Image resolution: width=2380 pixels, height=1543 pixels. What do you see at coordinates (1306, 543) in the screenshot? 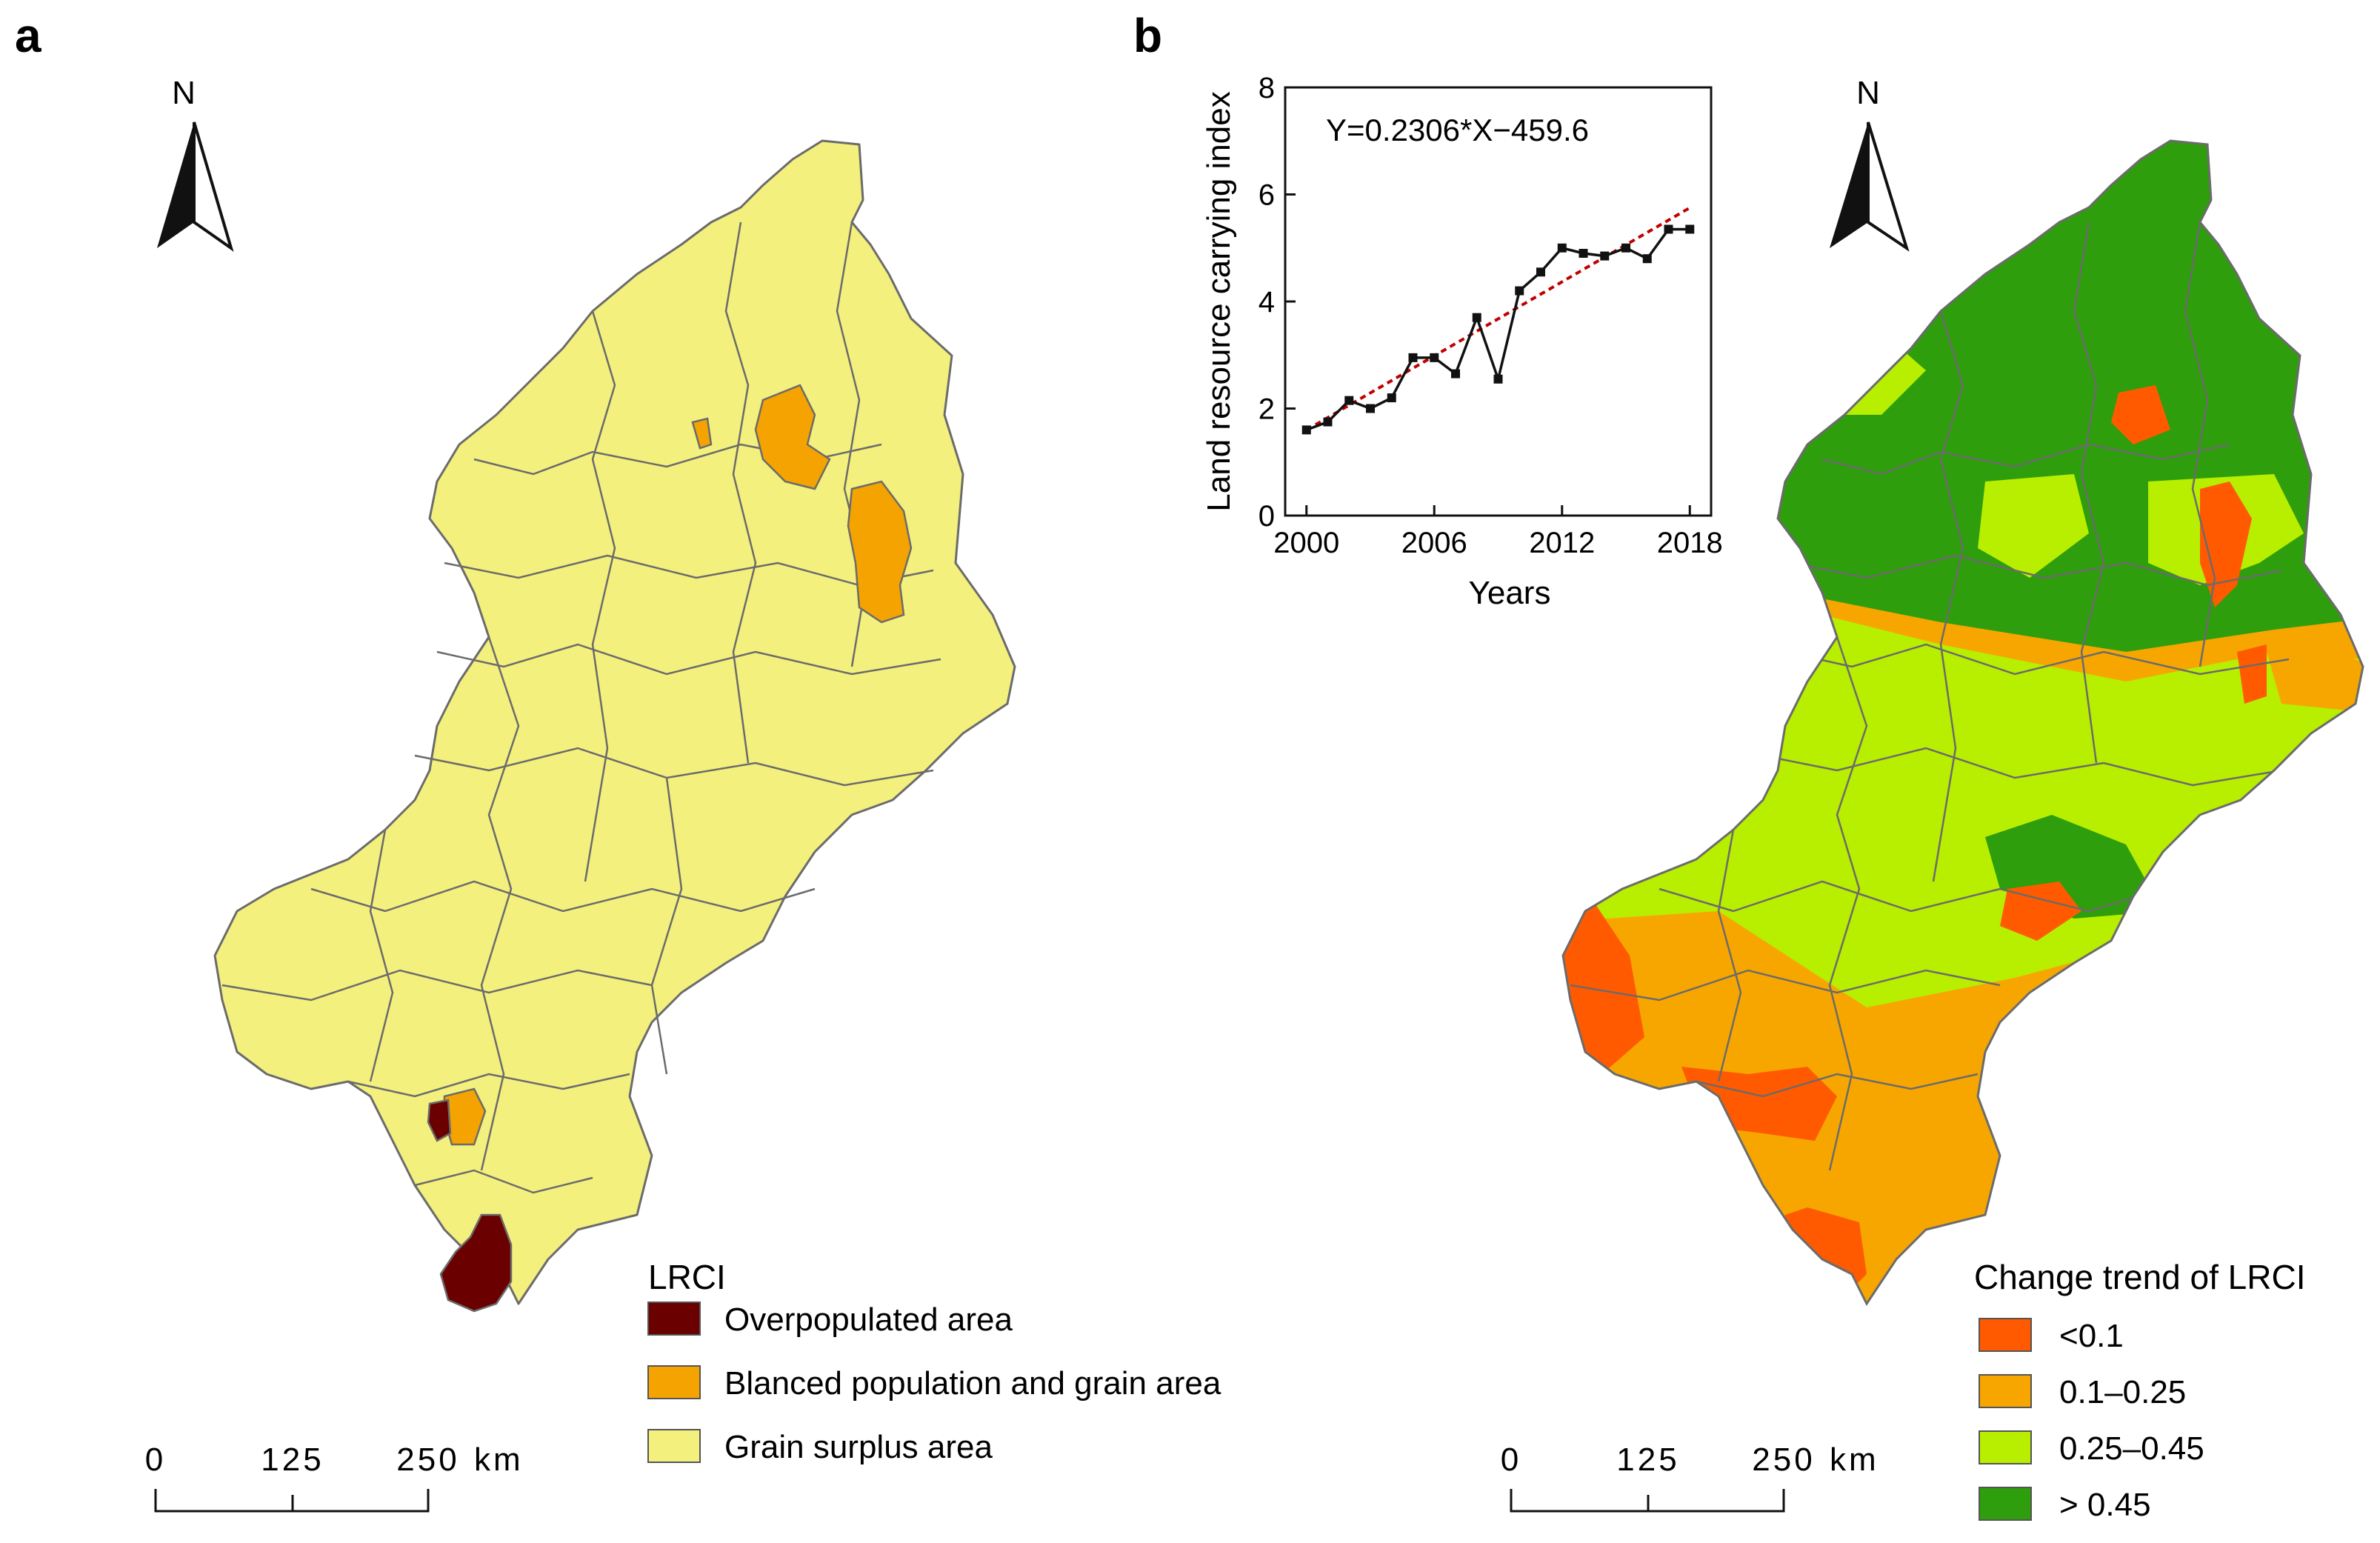
I see `x-tick-label: 2000` at bounding box center [1306, 543].